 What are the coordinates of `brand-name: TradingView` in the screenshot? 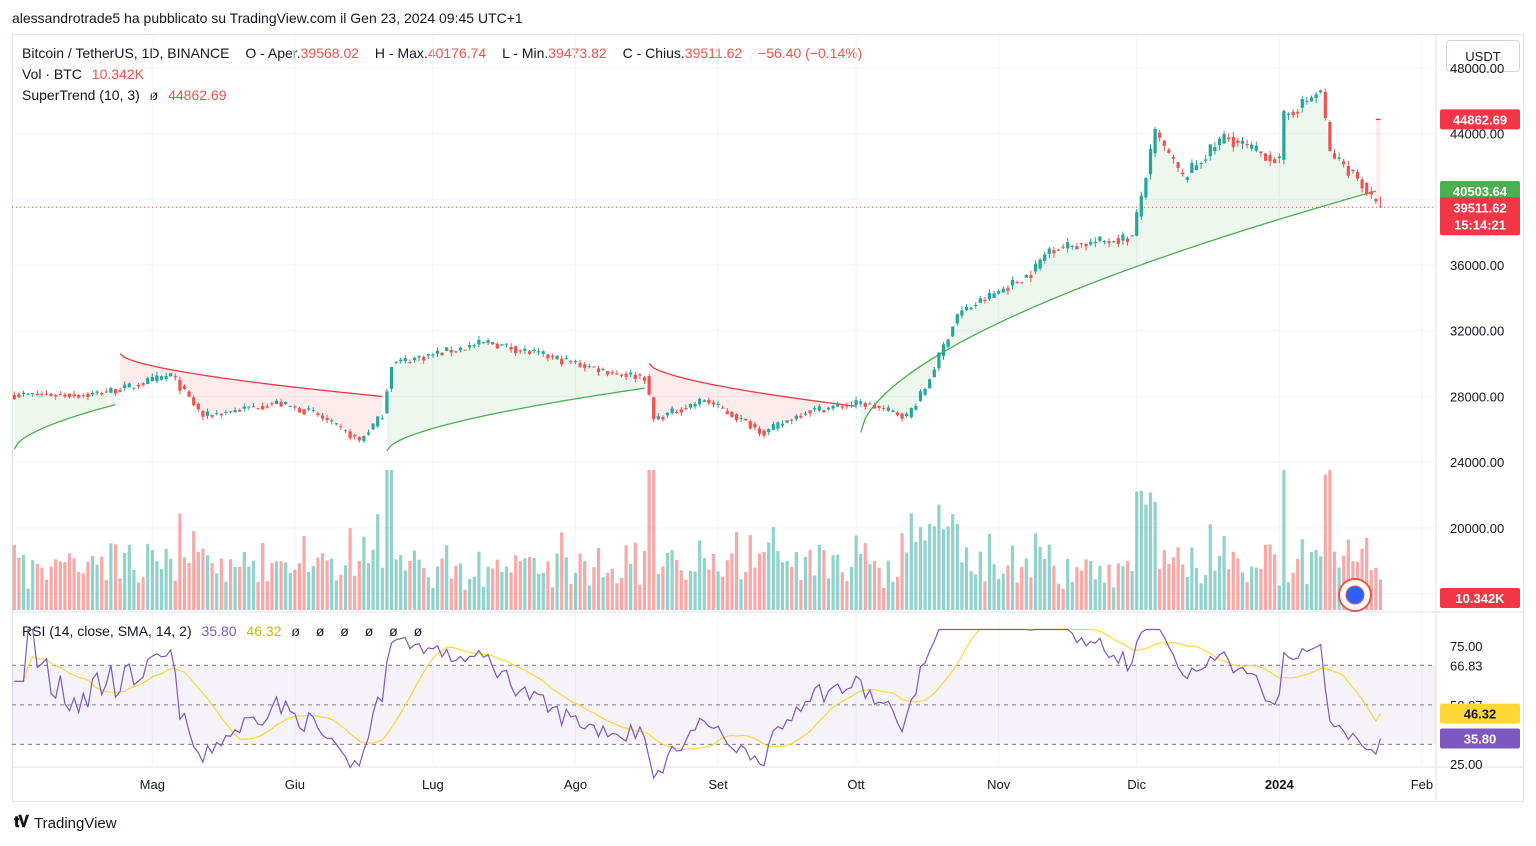 It's located at (75, 823).